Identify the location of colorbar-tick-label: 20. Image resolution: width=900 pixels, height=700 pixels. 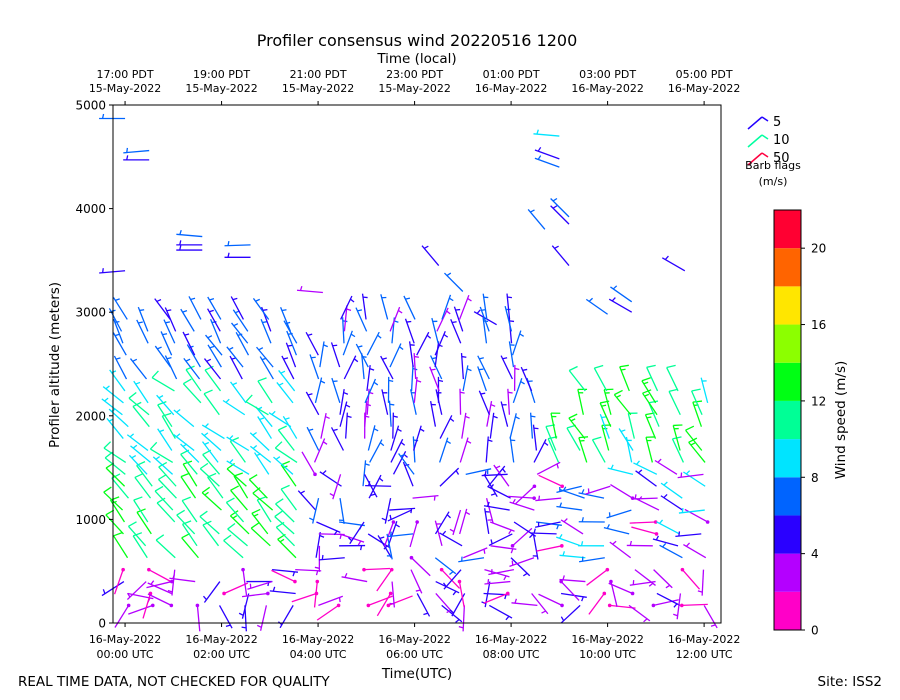
(818, 249).